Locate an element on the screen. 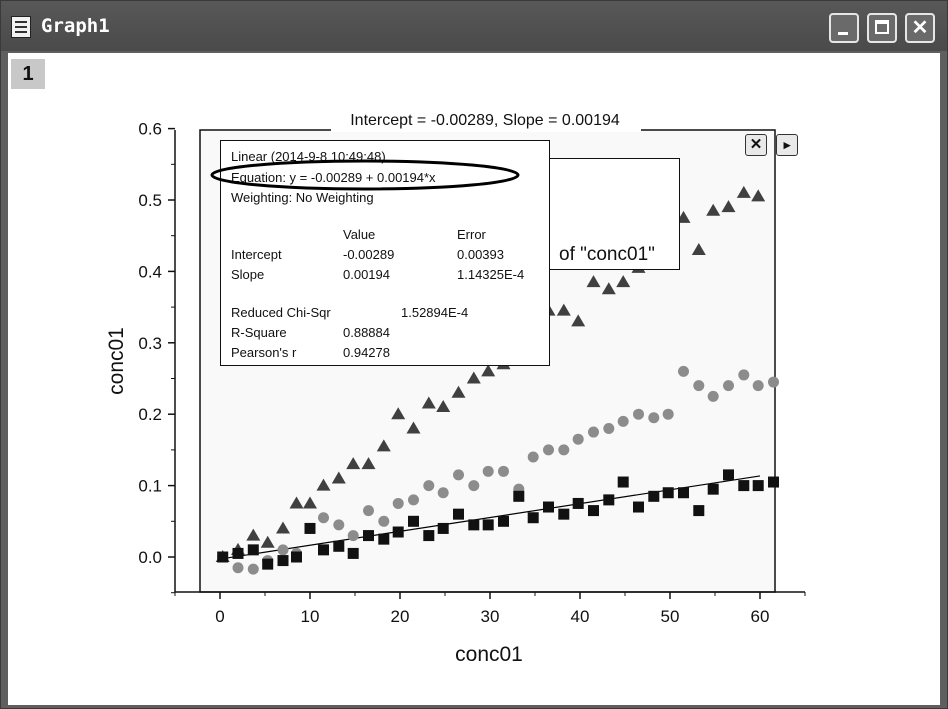 The width and height of the screenshot is (948, 709). minimize-button is located at coordinates (844, 28).